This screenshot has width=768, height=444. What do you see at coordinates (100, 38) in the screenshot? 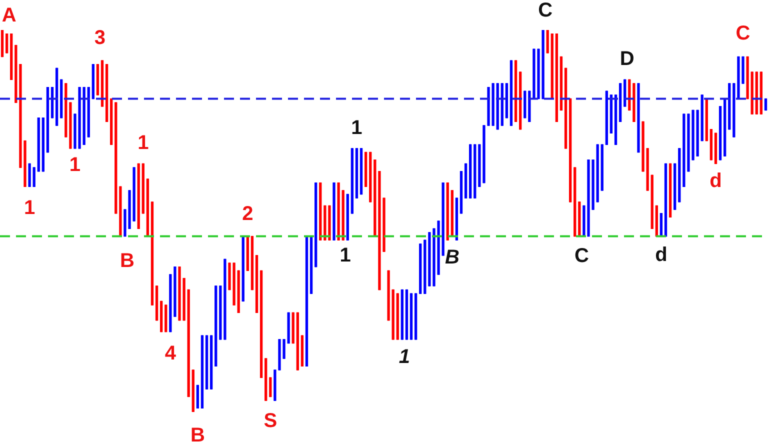
I see `annotation: 3` at bounding box center [100, 38].